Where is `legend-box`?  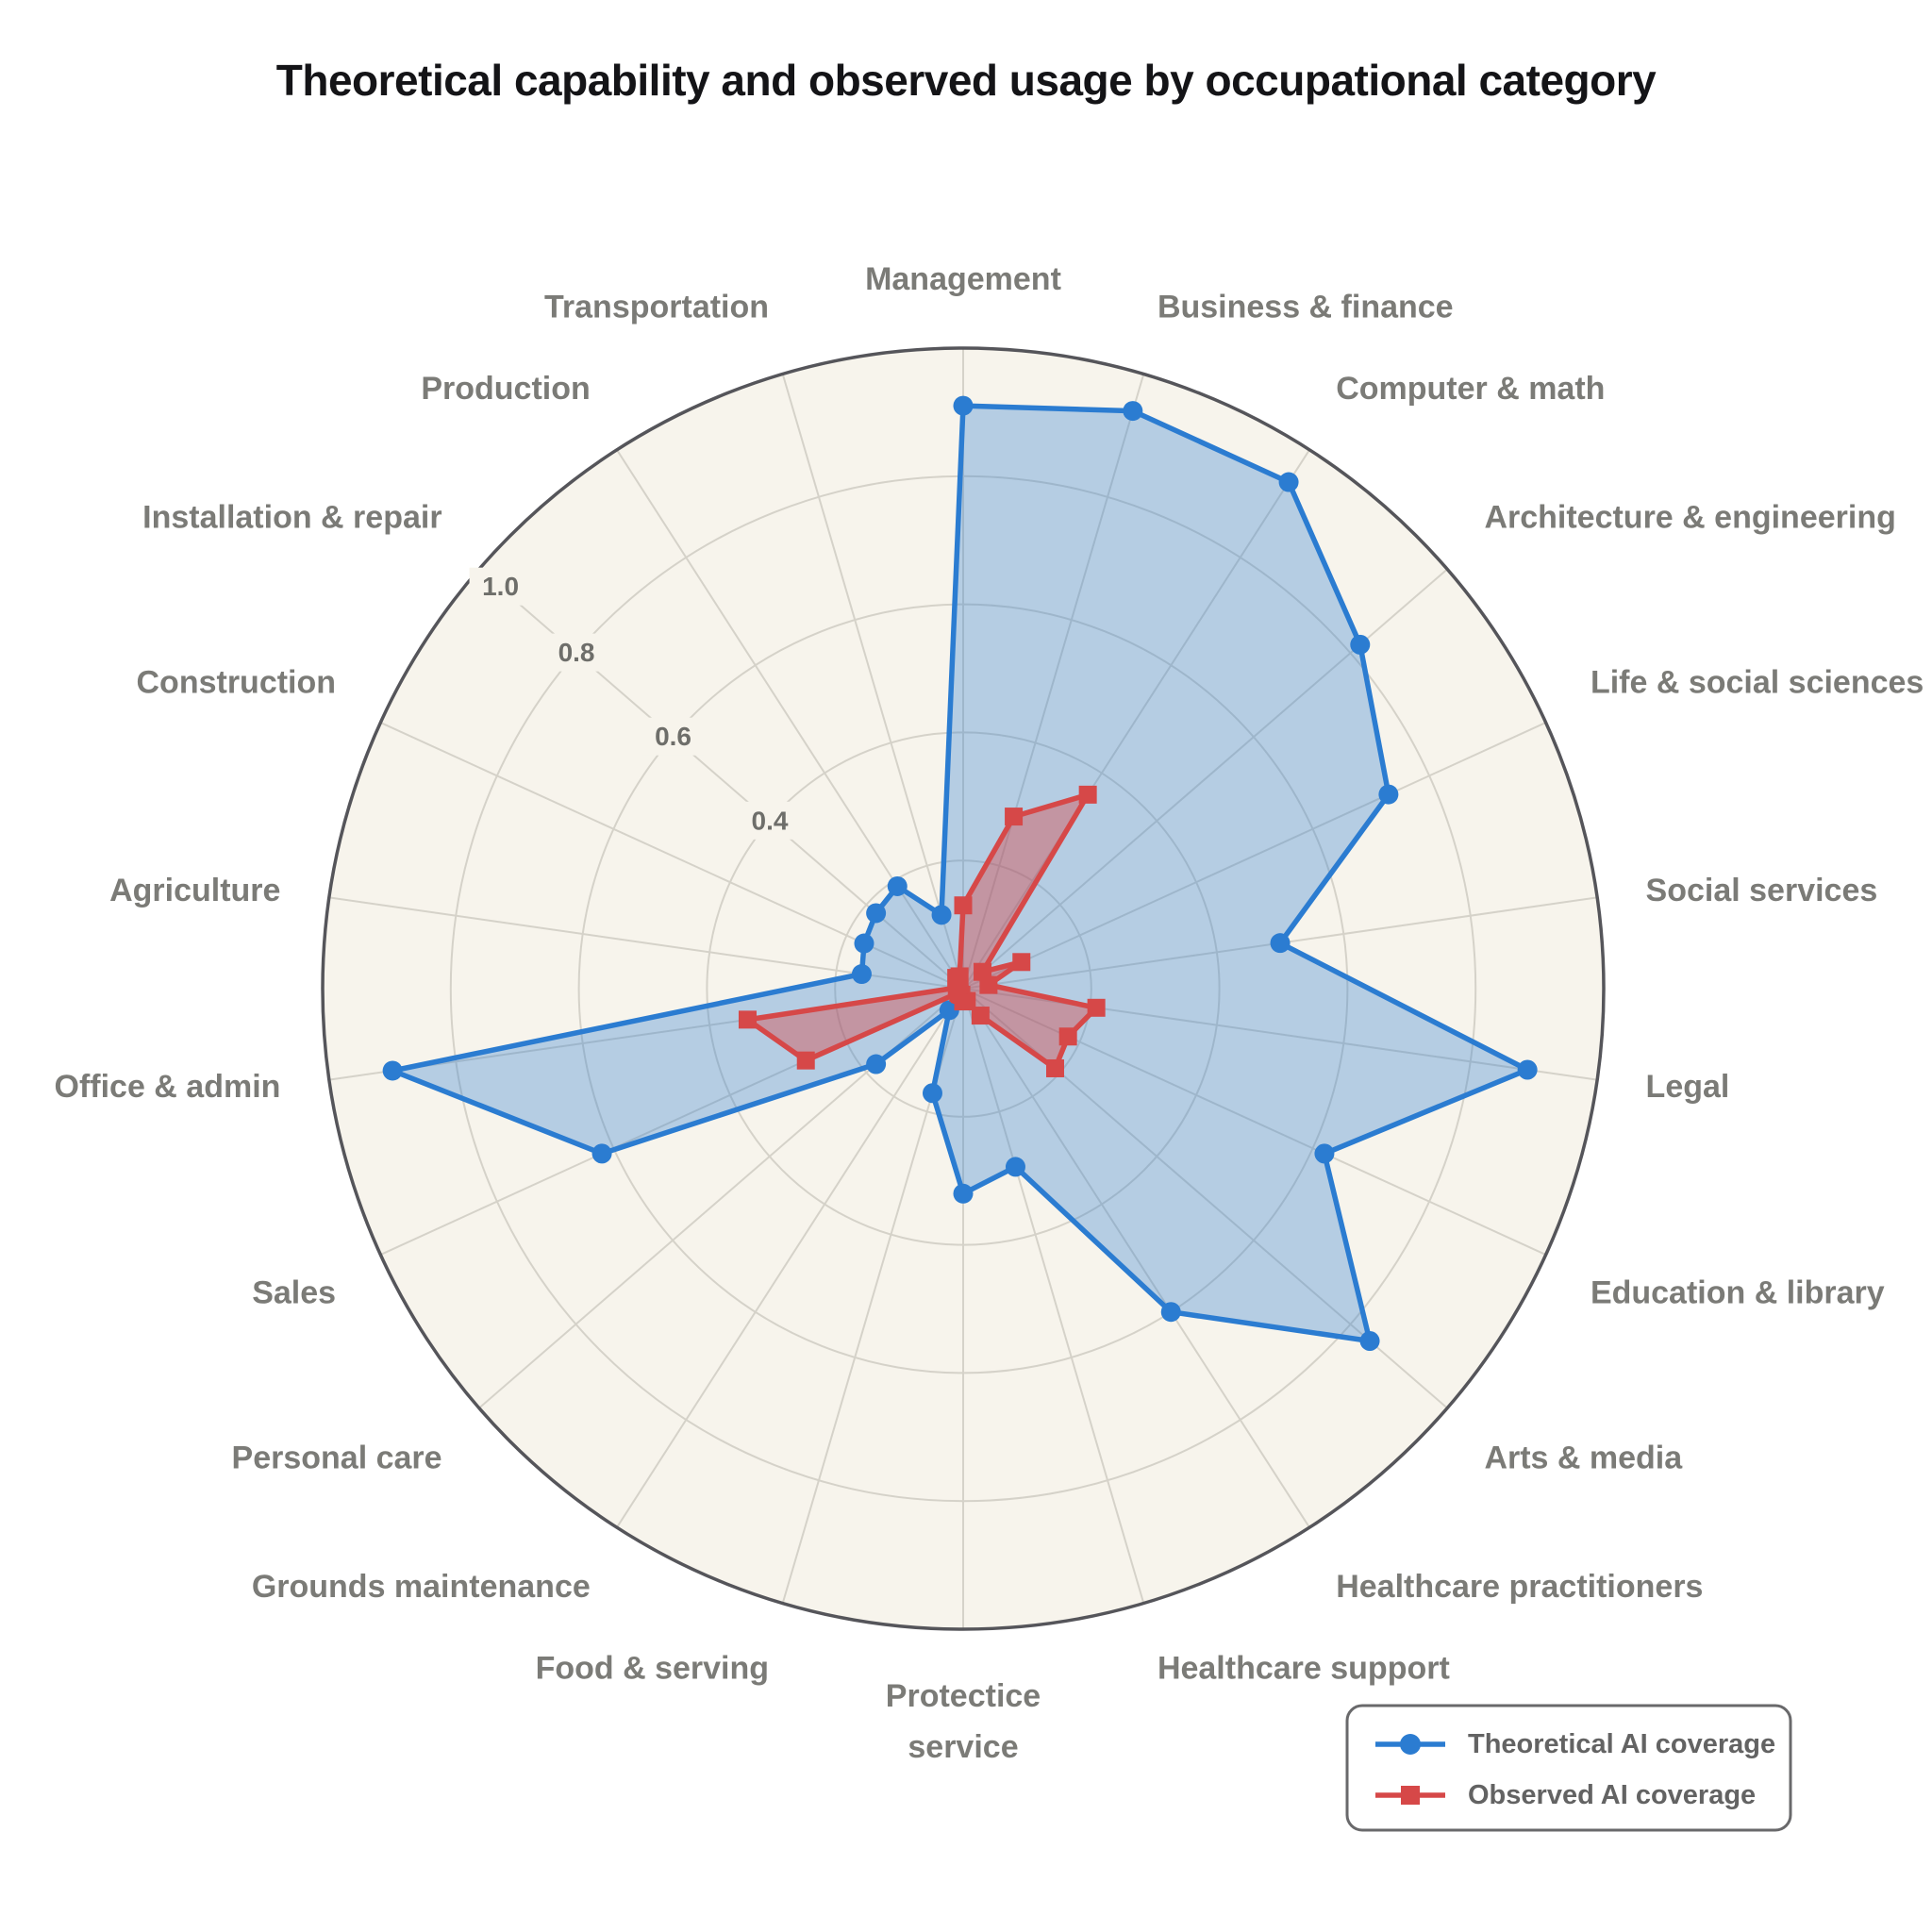
legend-box is located at coordinates (1569, 1768).